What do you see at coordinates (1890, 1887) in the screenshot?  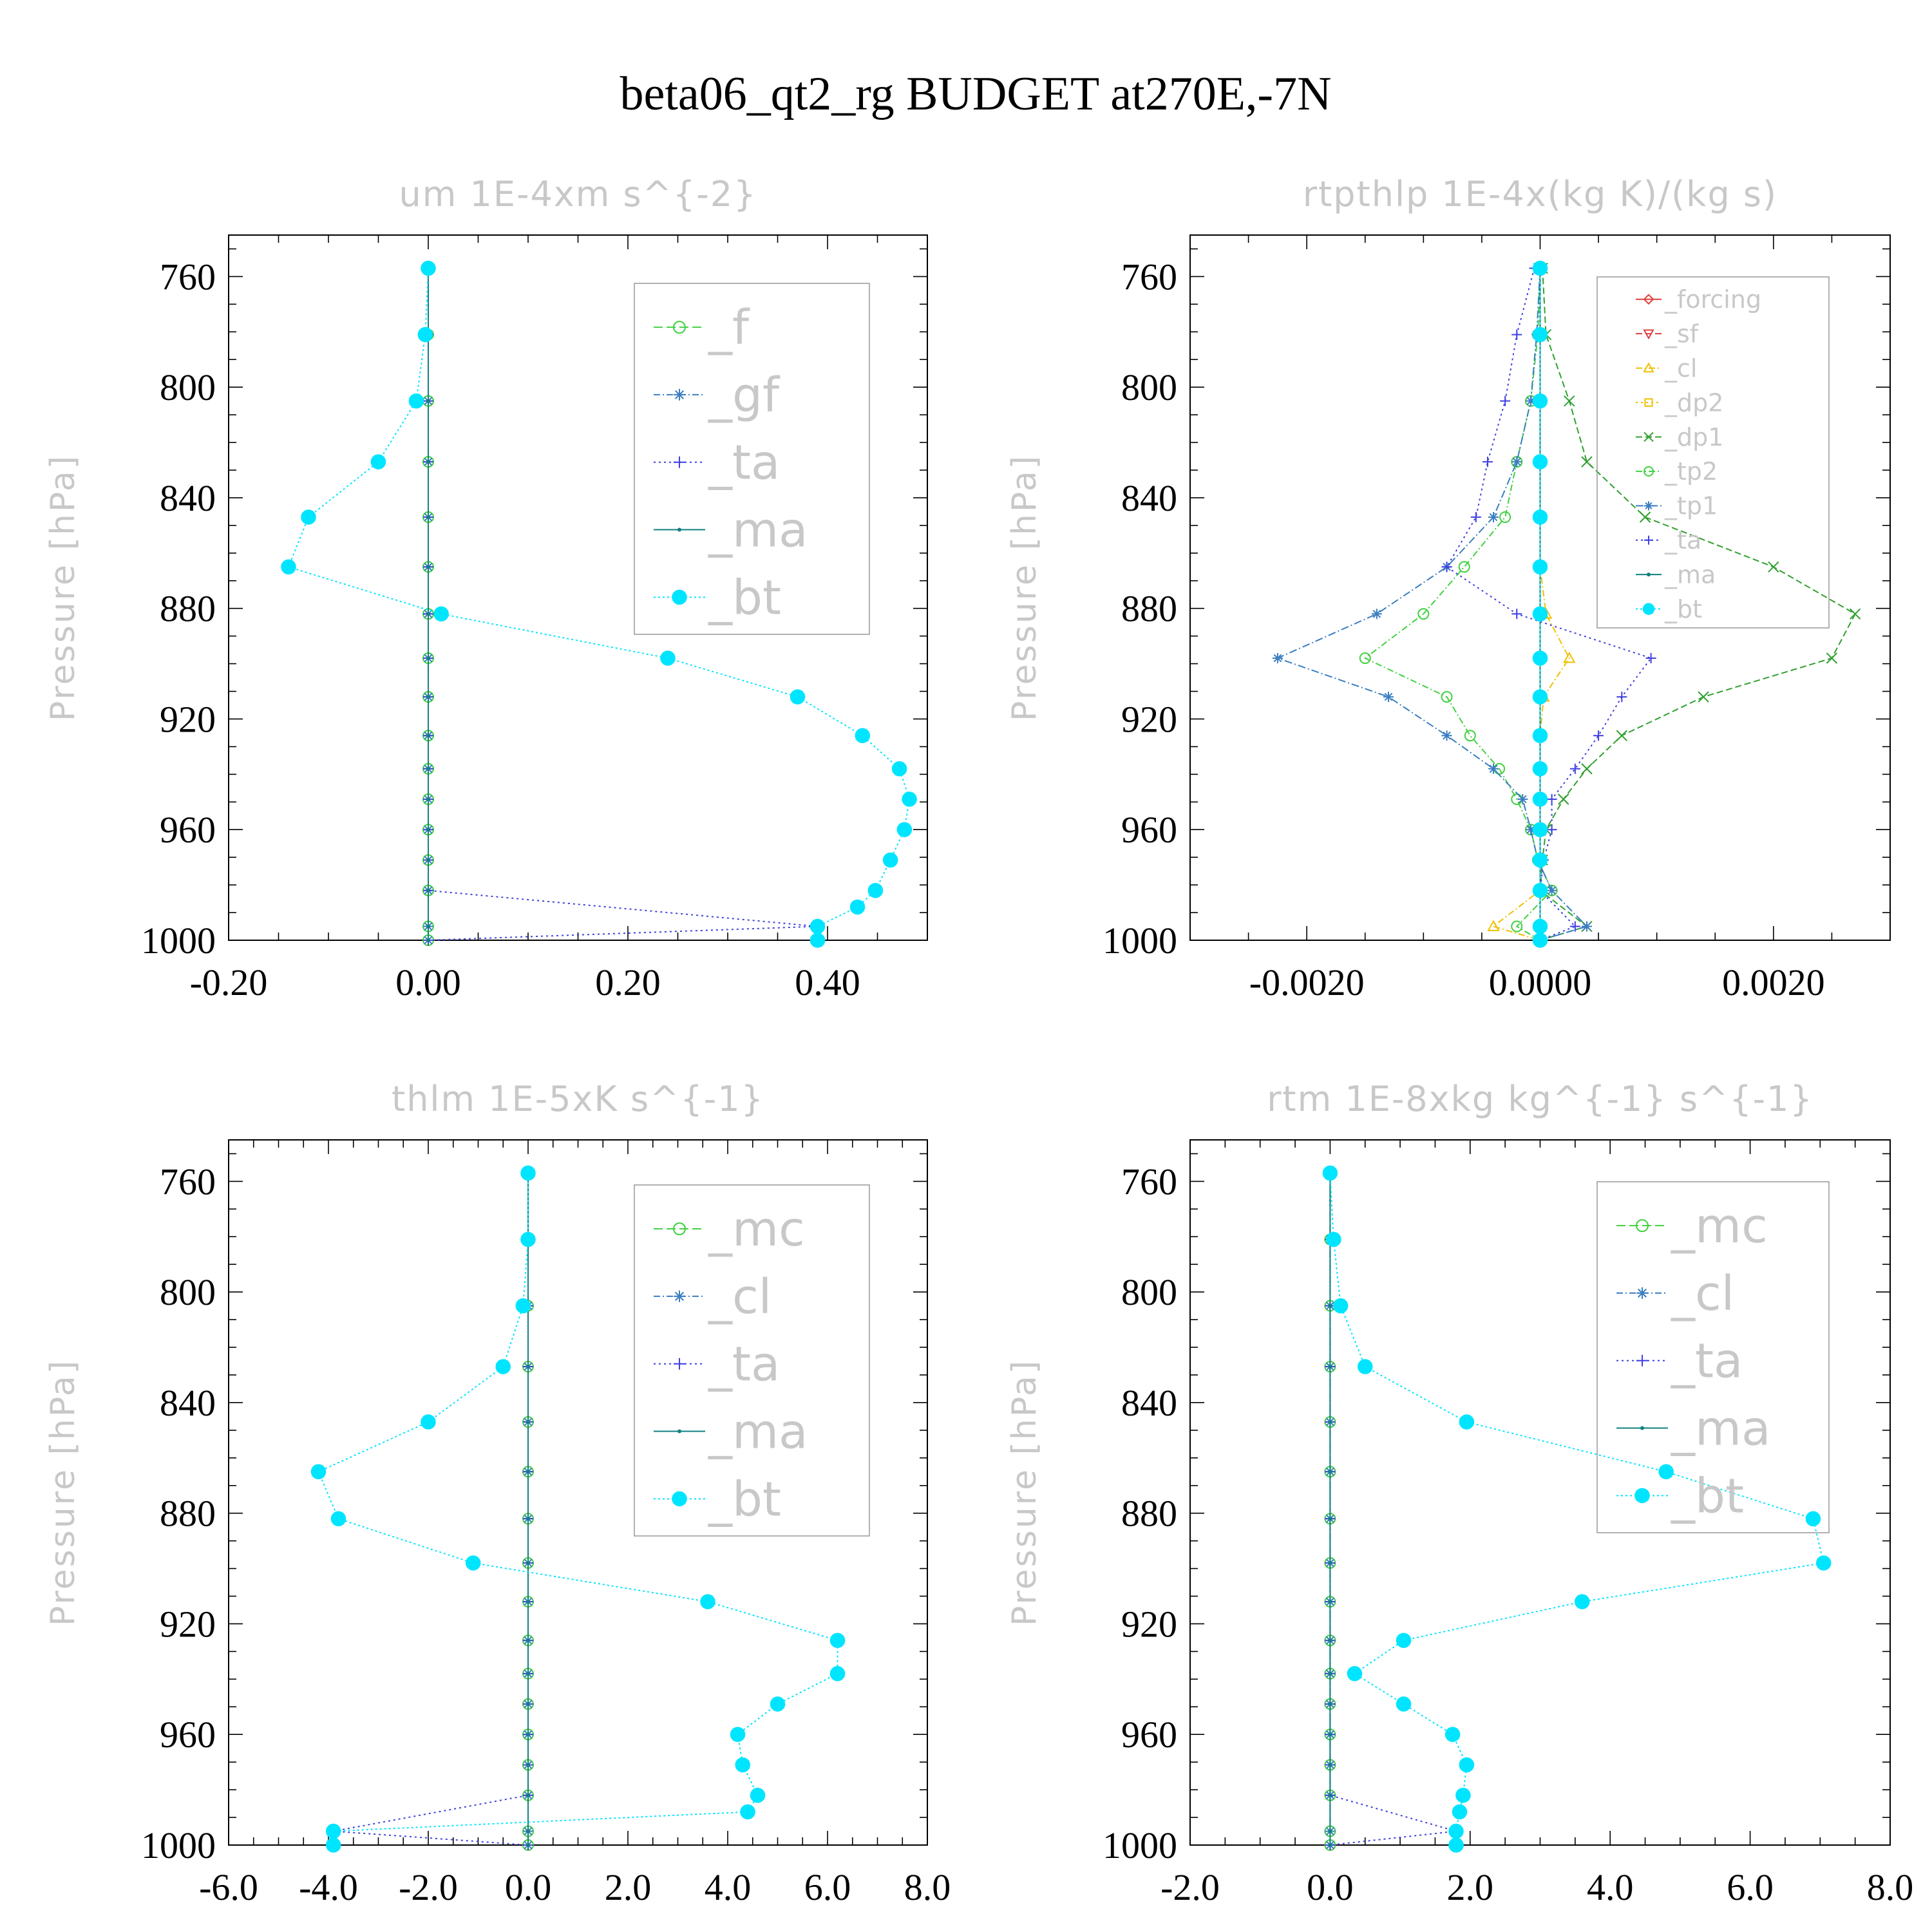 I see `x-tick-label: 8.0` at bounding box center [1890, 1887].